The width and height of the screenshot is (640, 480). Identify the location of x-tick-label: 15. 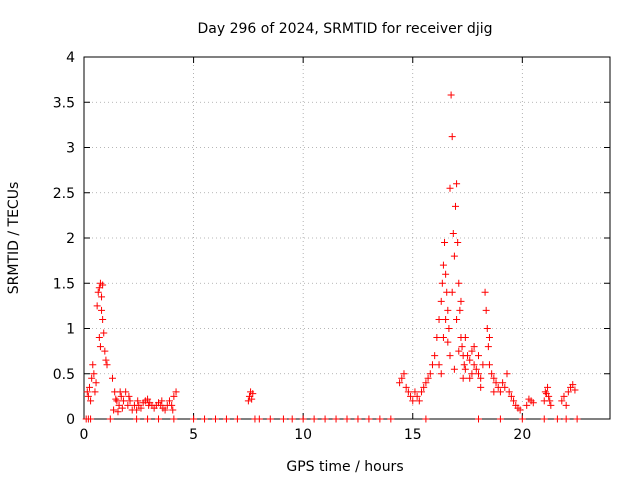
(413, 435).